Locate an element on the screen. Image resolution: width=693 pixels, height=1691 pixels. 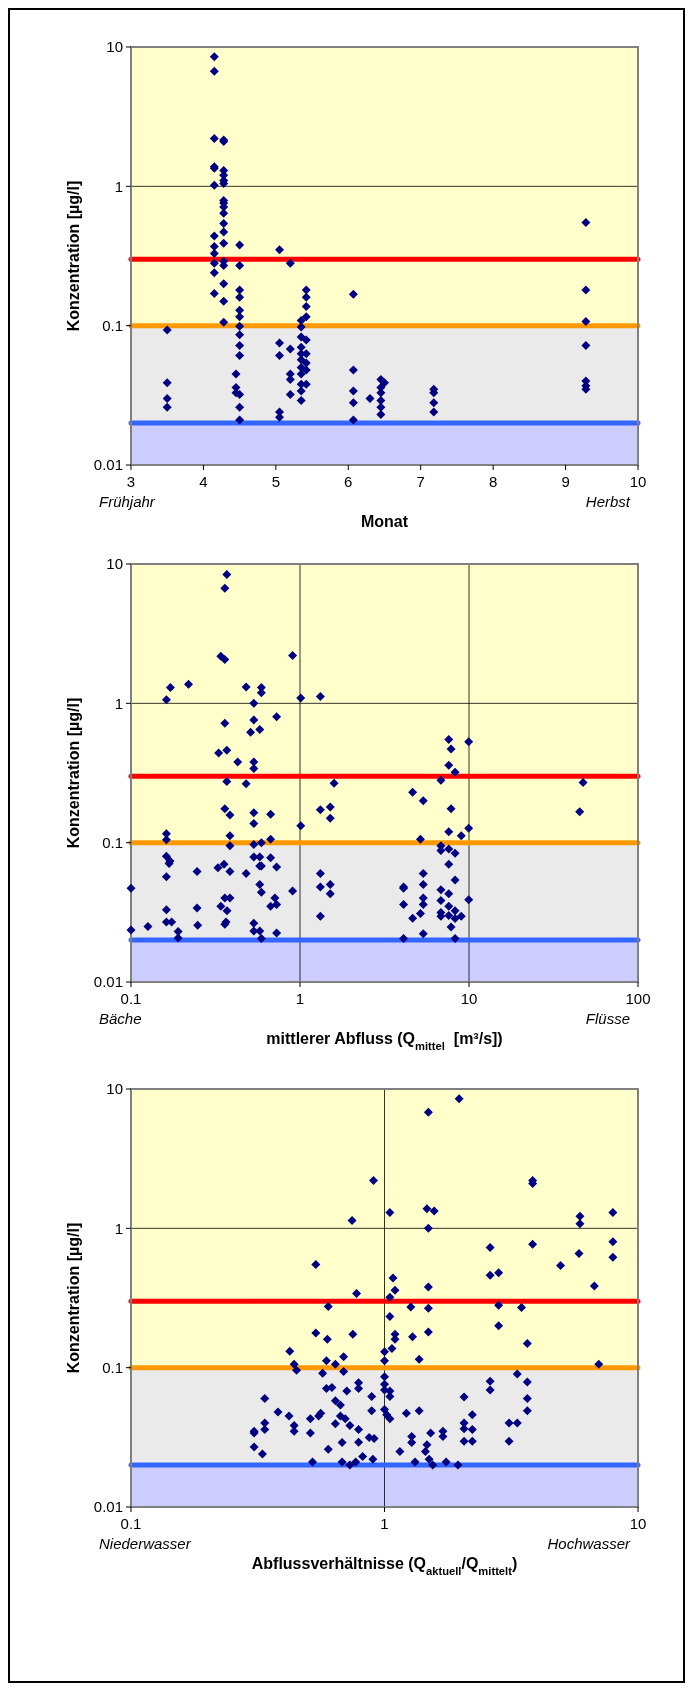
text: Flüsse is located at coordinates (607, 1018).